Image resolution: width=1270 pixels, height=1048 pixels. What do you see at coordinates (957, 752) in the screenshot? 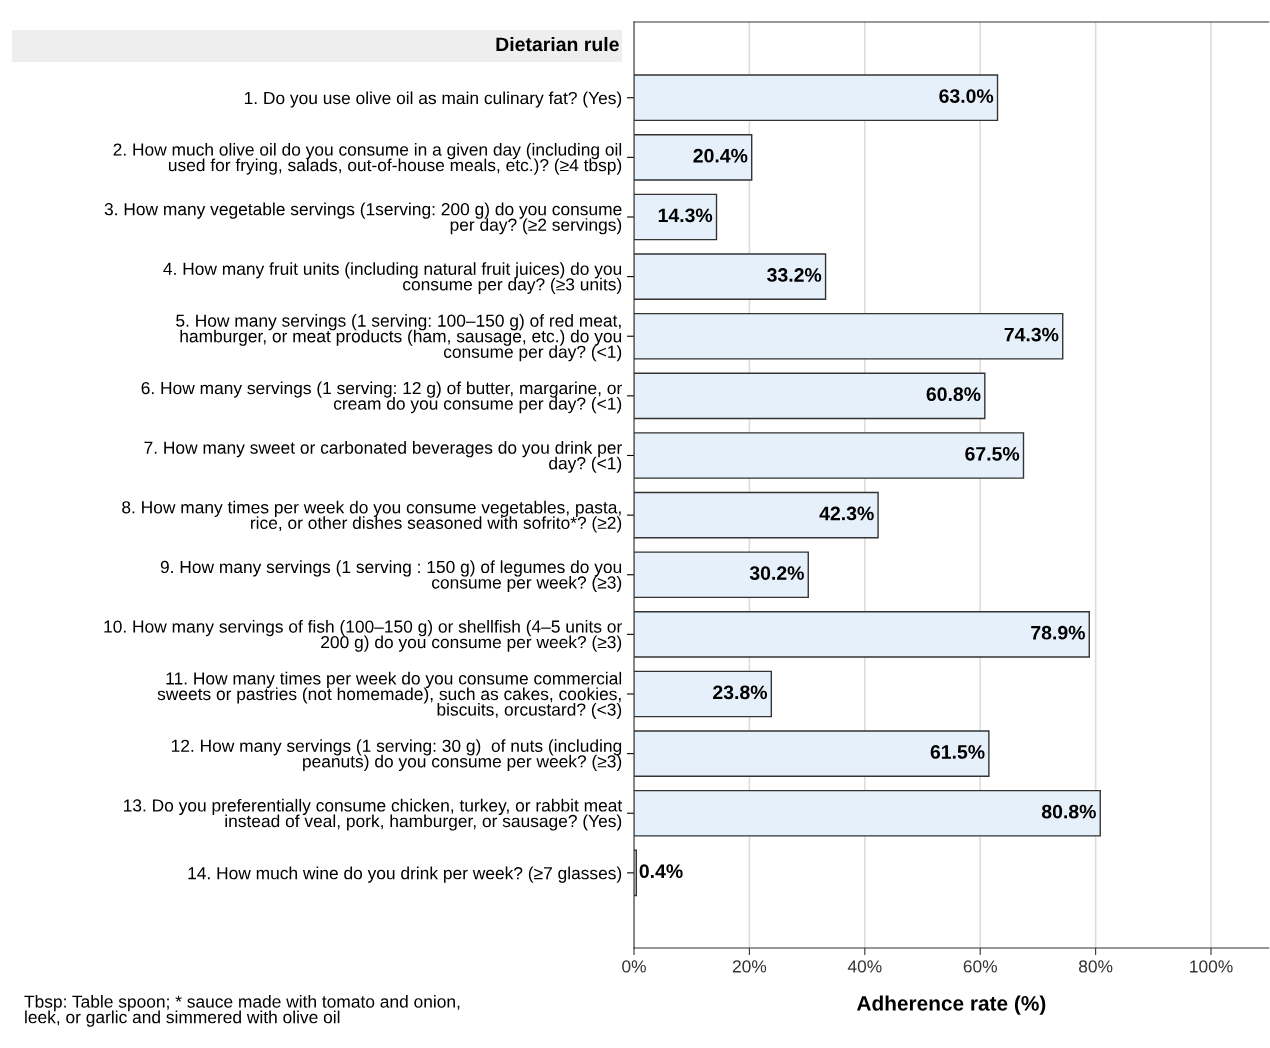
I see `data-label: 61.5%` at bounding box center [957, 752].